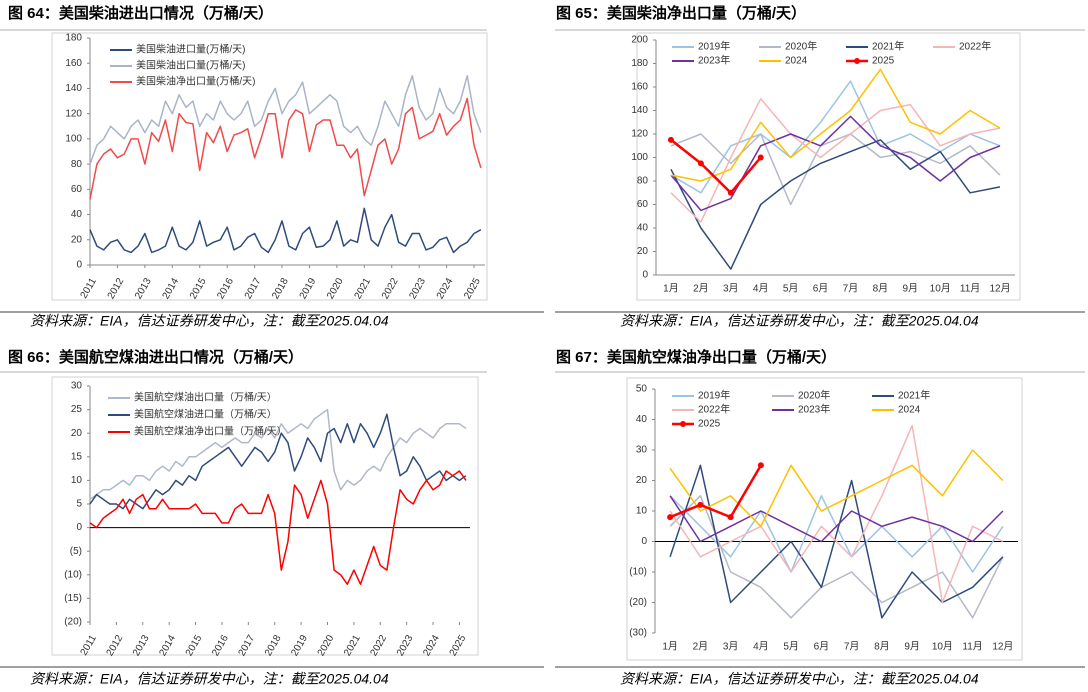 The width and height of the screenshot is (1088, 692). Describe the element at coordinates (299, 645) in the screenshot. I see `x-tick-label: 2019` at that location.